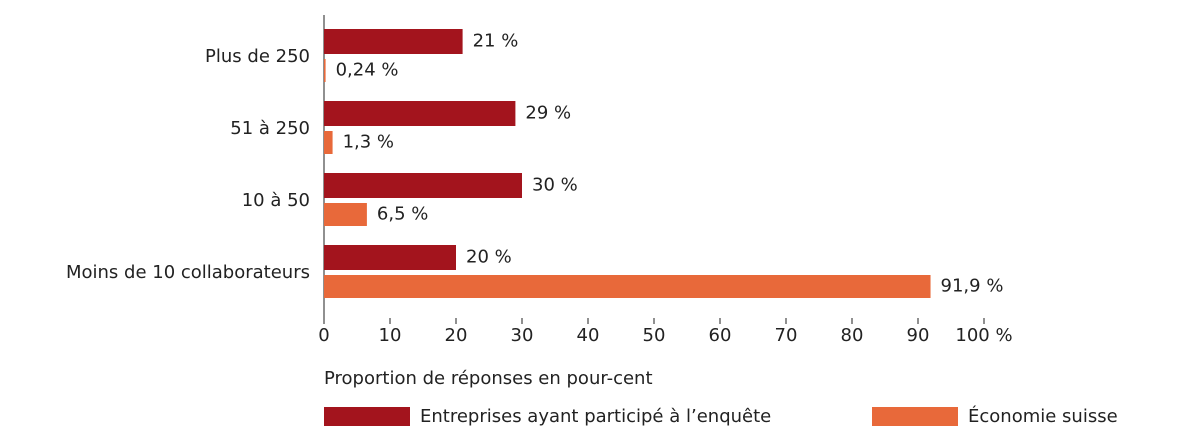  I want to click on legend-label: Entreprises ayant participé à l’enquête, so click(595, 416).